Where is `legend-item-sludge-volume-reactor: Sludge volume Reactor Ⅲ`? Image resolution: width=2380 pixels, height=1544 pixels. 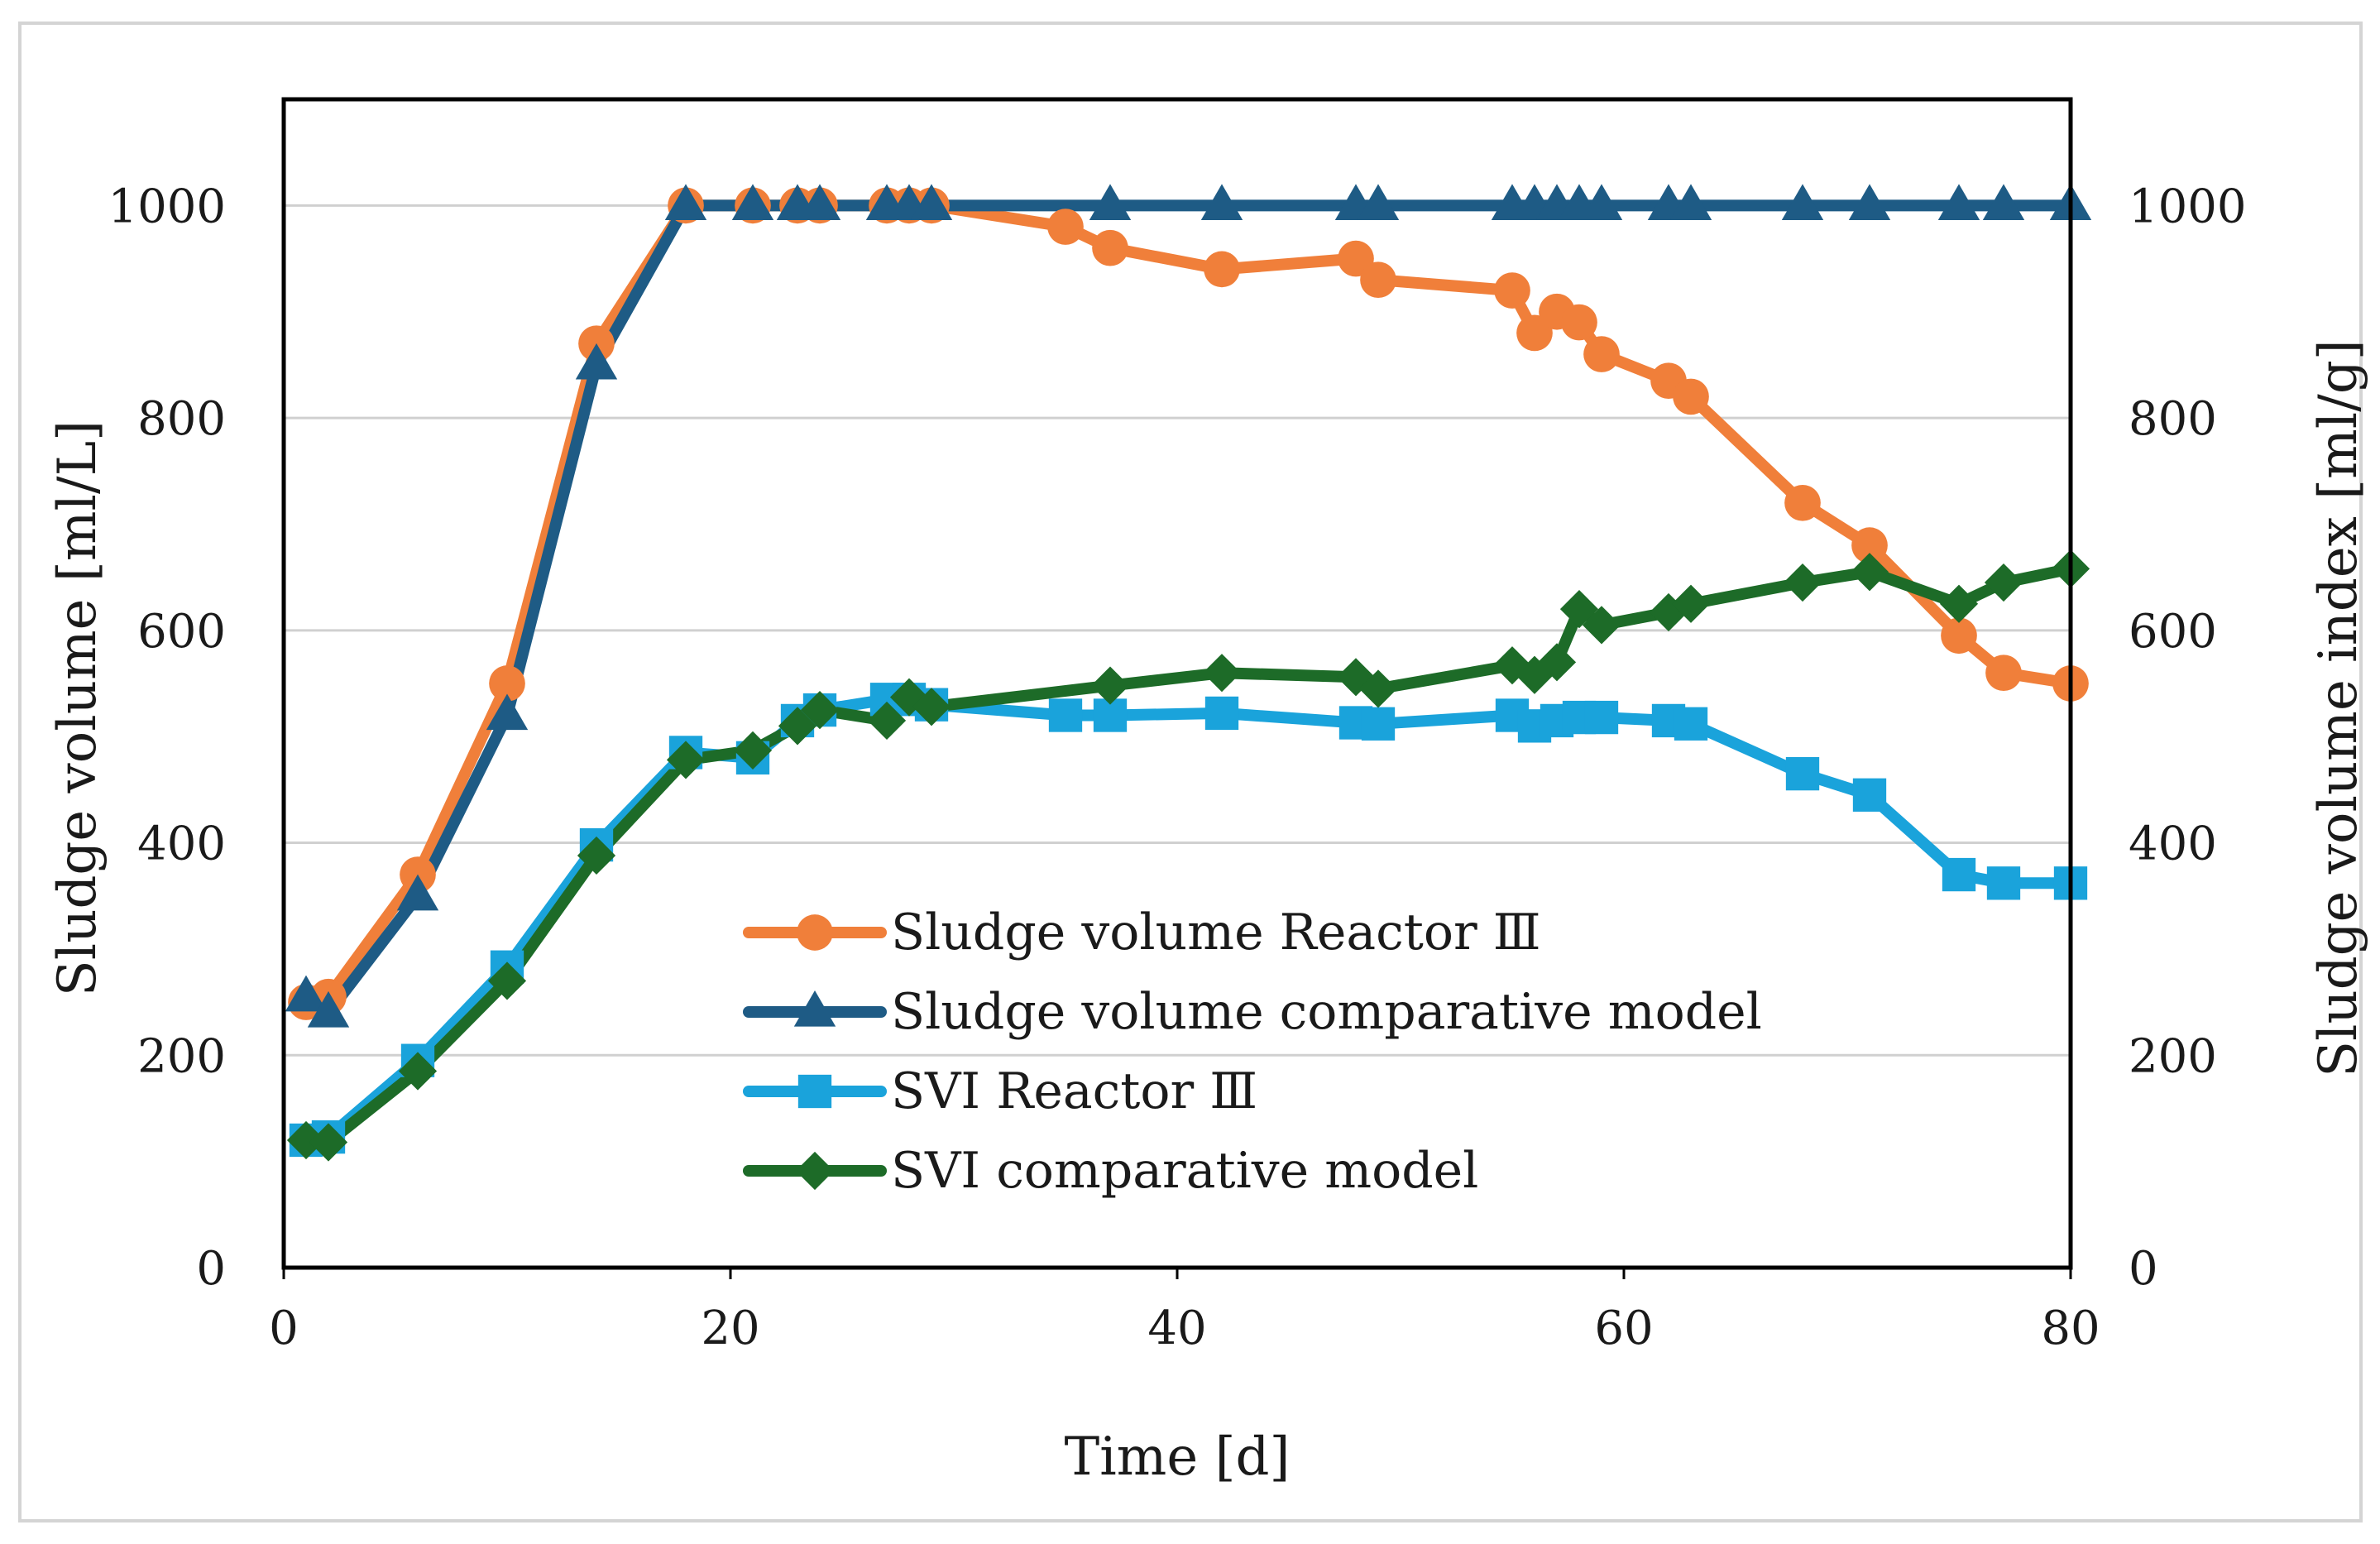
legend-item-sludge-volume-reactor: Sludge volume Reactor Ⅲ is located at coordinates (1142, 932).